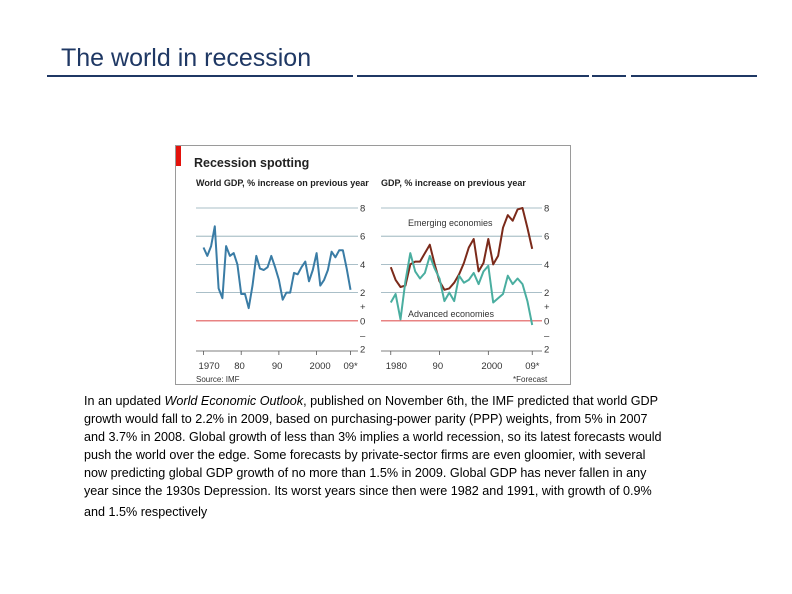  What do you see at coordinates (451, 314) in the screenshot?
I see `advanced-economies-label: Advanced economies` at bounding box center [451, 314].